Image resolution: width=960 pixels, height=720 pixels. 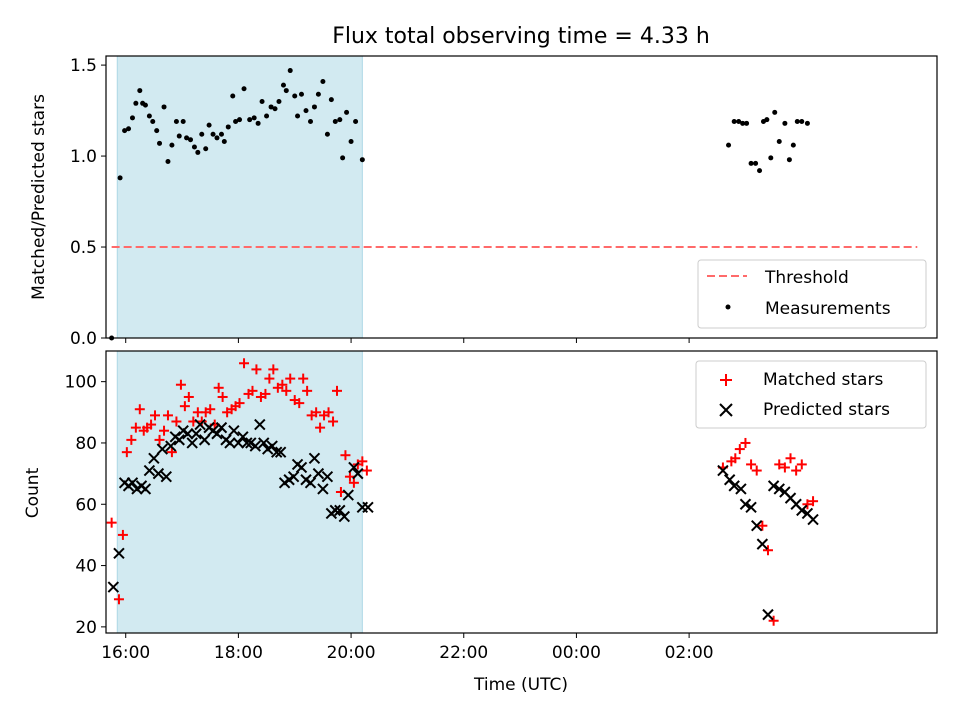 What do you see at coordinates (811, 394) in the screenshot?
I see `count-legend-box` at bounding box center [811, 394].